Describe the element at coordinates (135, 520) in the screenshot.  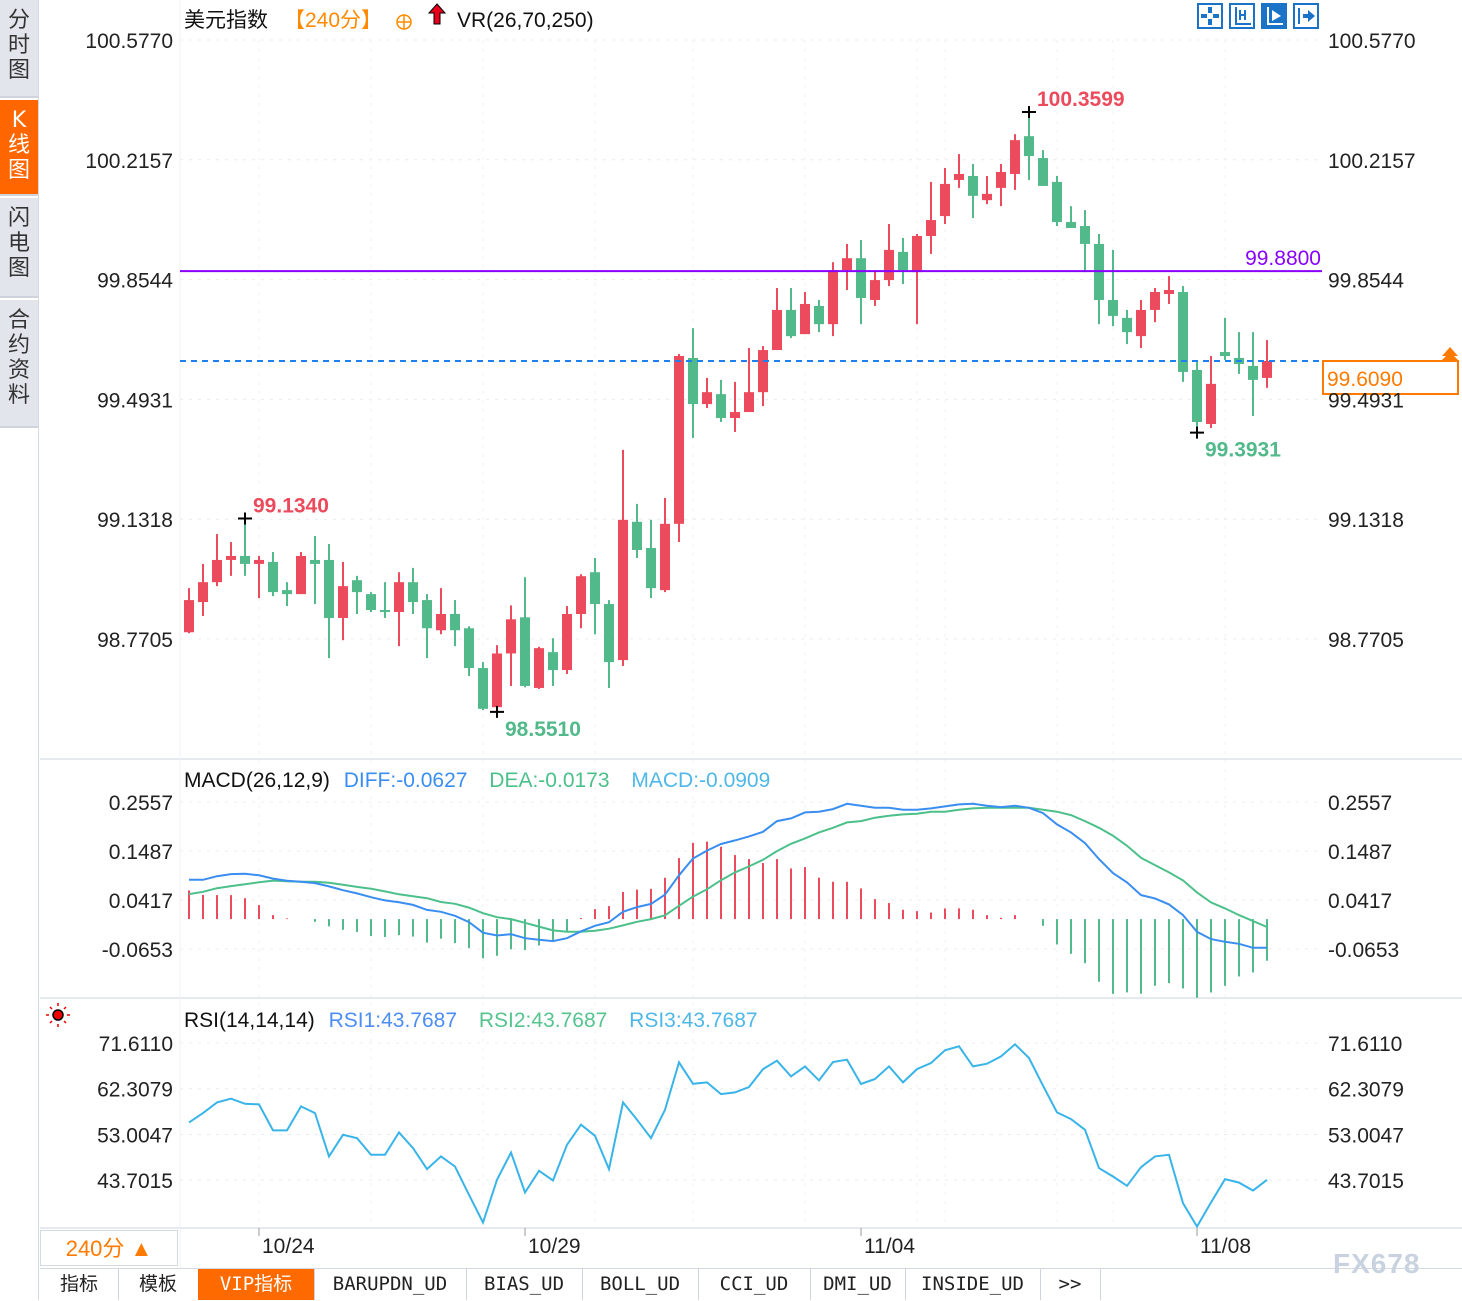
I see `y-tick-left: 99.1318` at that location.